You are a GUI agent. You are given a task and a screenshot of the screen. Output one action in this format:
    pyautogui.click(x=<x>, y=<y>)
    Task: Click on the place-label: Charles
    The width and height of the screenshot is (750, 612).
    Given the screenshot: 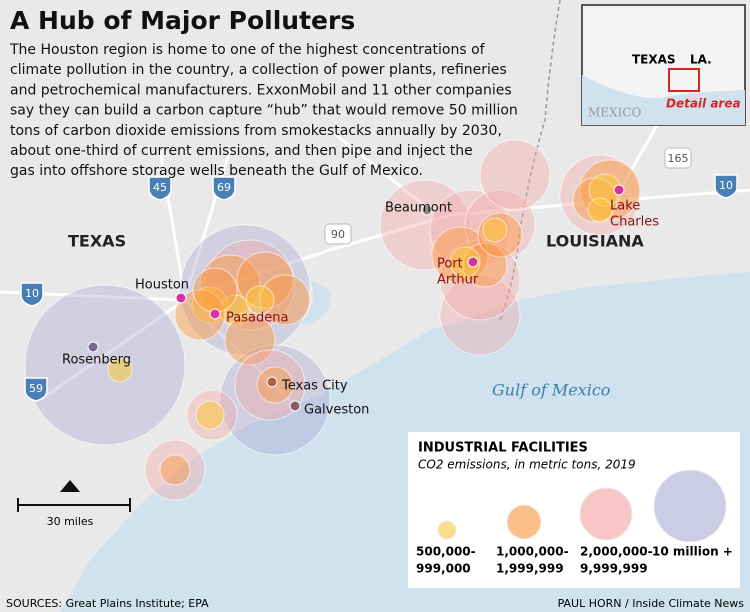 What is the action you would take?
    pyautogui.click(x=634, y=222)
    